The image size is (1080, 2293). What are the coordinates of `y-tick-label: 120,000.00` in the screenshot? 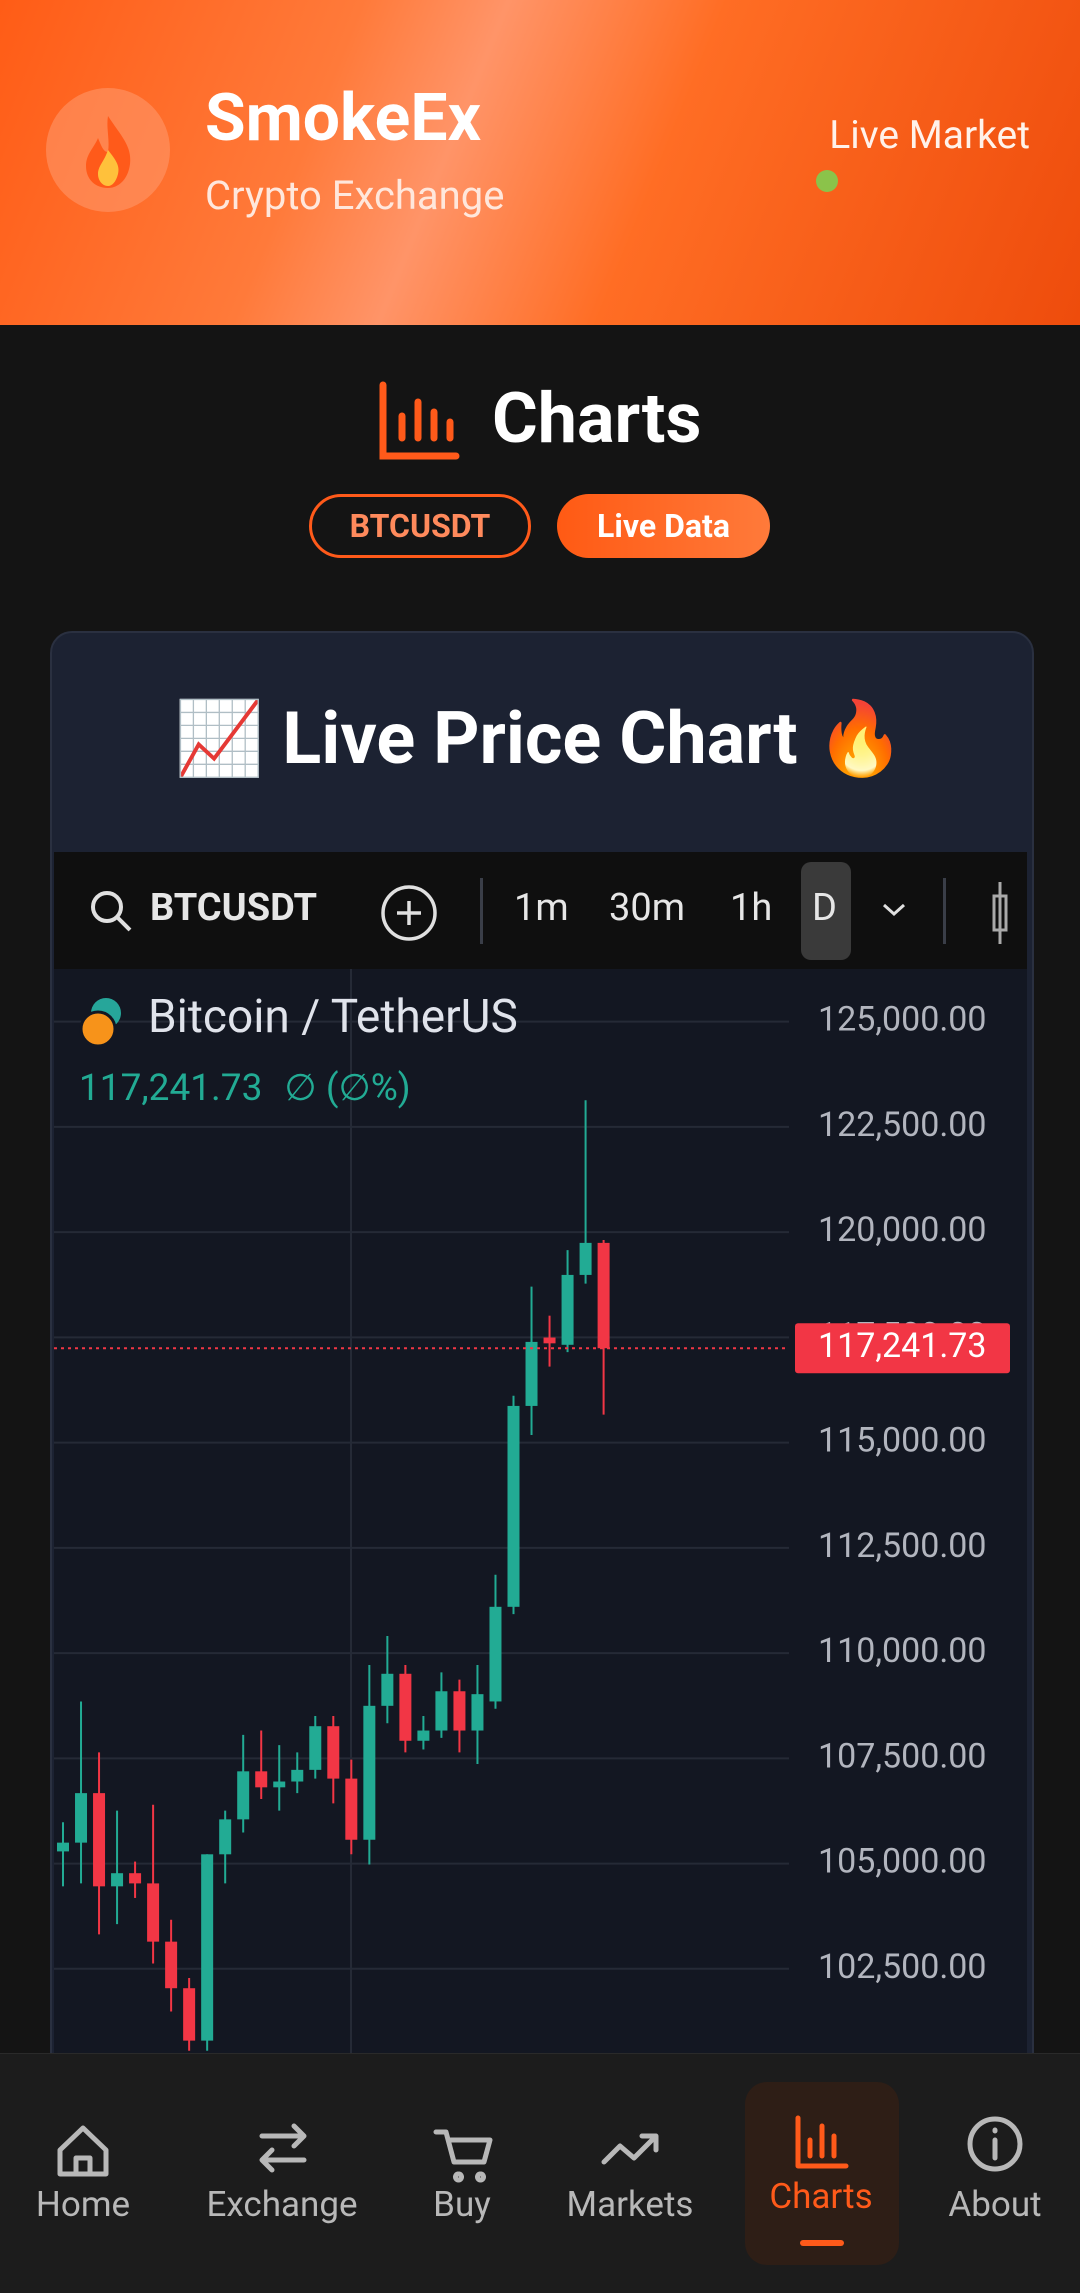 It's located at (902, 1230).